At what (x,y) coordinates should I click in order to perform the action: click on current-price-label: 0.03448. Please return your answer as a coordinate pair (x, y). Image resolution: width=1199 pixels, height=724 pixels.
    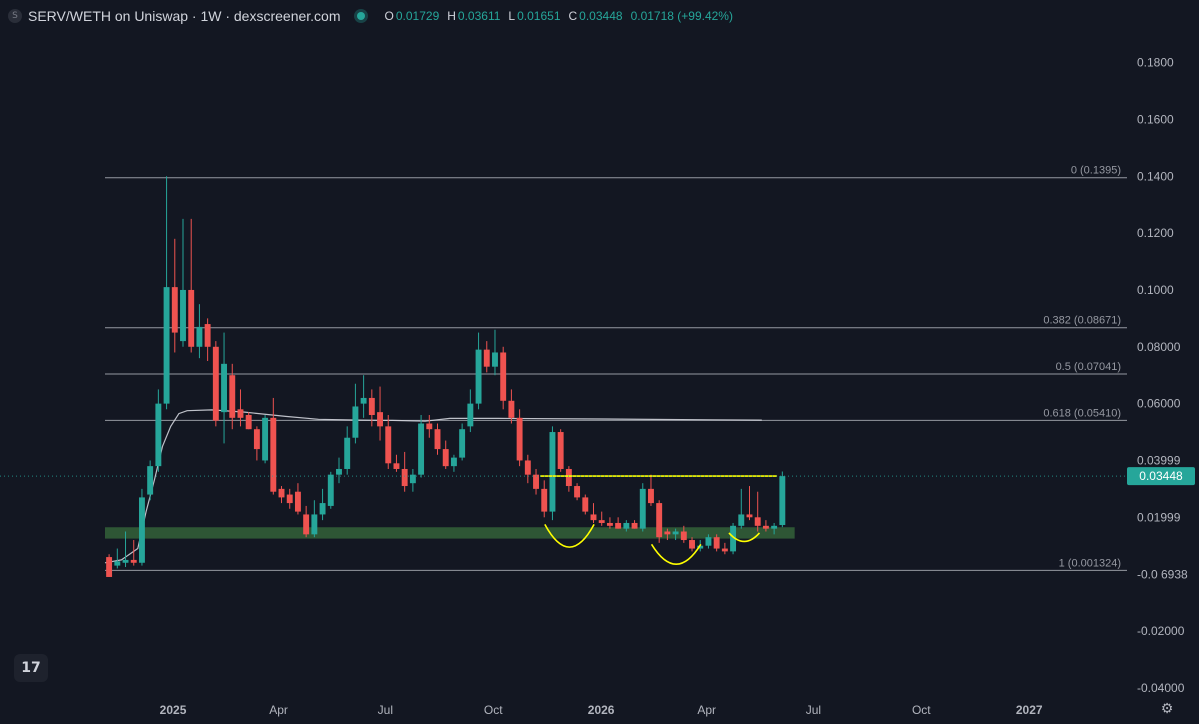
    Looking at the image, I should click on (1161, 476).